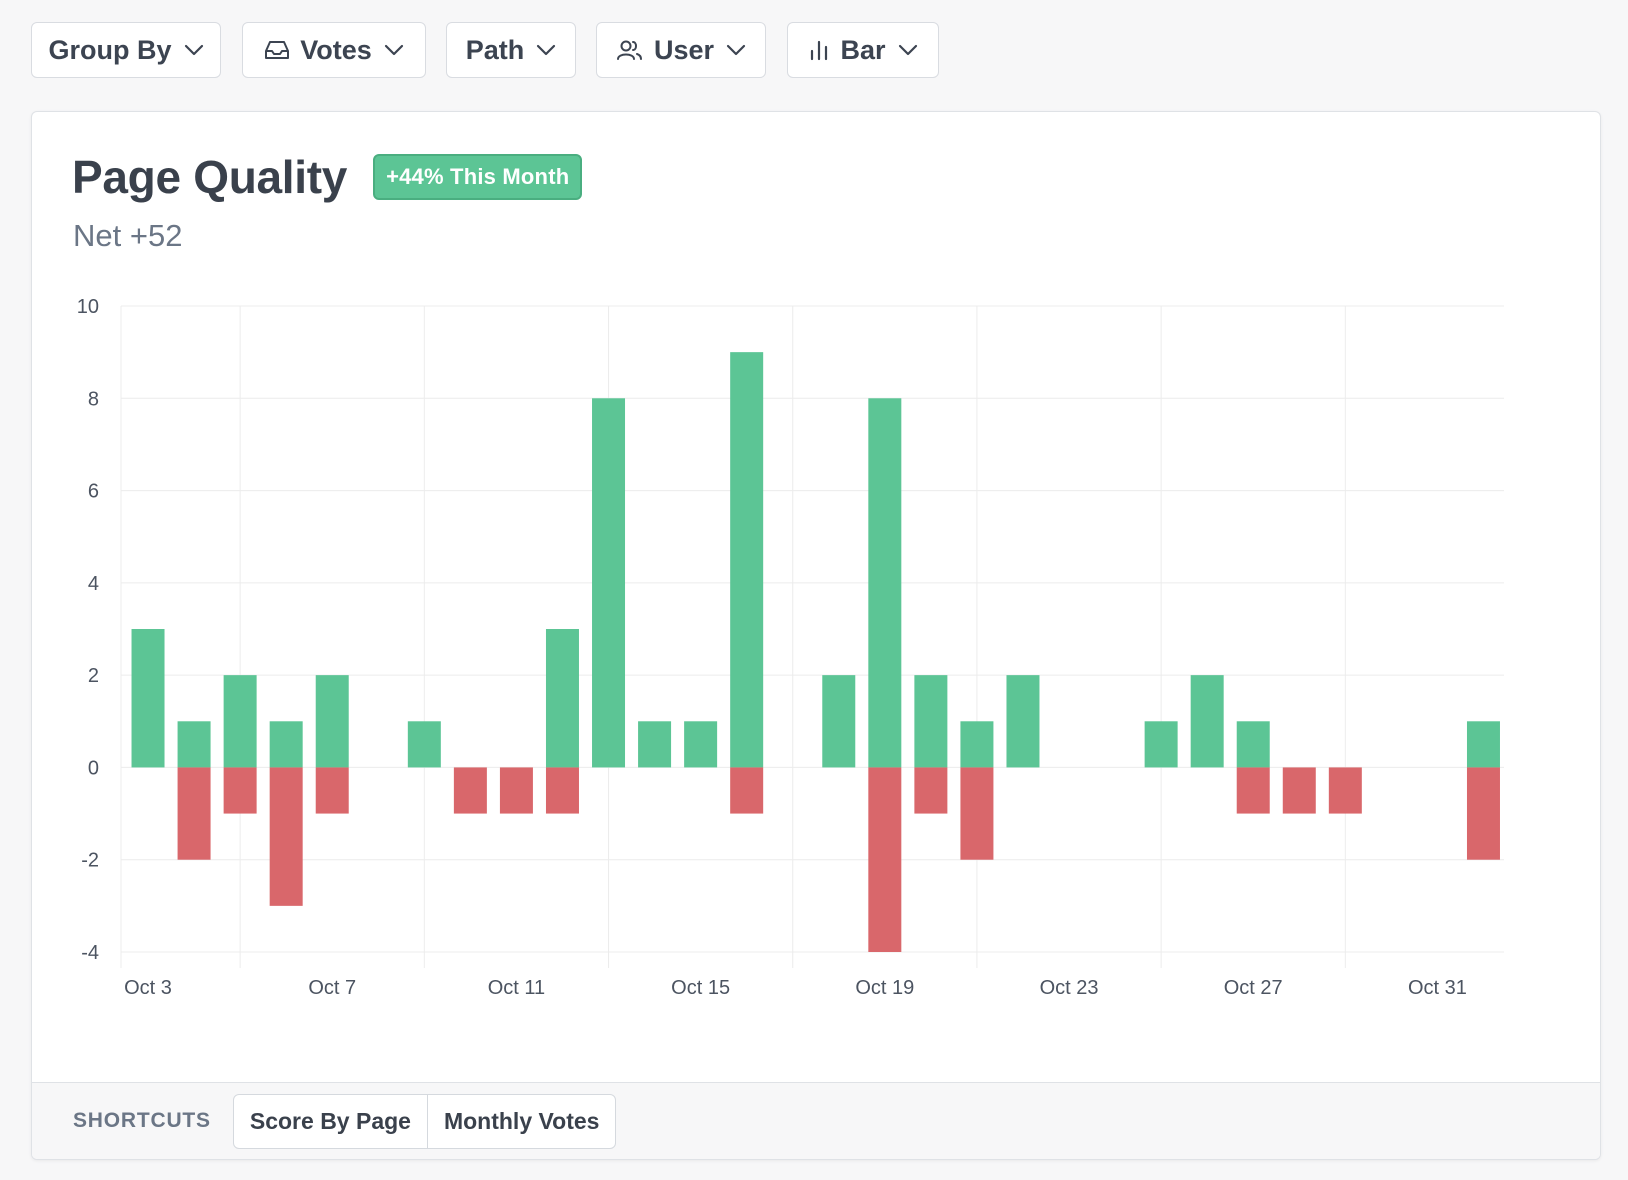 The width and height of the screenshot is (1628, 1180). I want to click on group-by-dropdown: Group By, so click(126, 50).